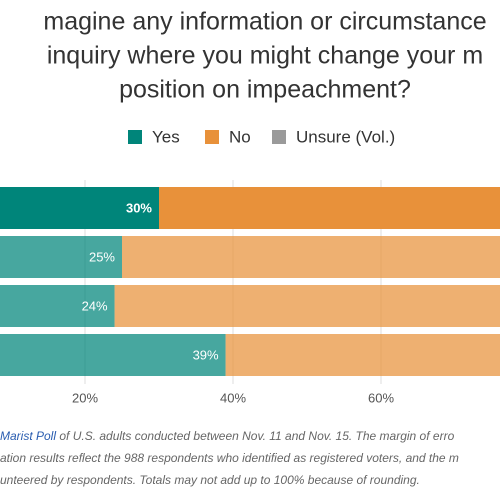 This screenshot has height=500, width=500. What do you see at coordinates (265, 56) in the screenshot?
I see `chart-title: inquiry where you might change your m` at bounding box center [265, 56].